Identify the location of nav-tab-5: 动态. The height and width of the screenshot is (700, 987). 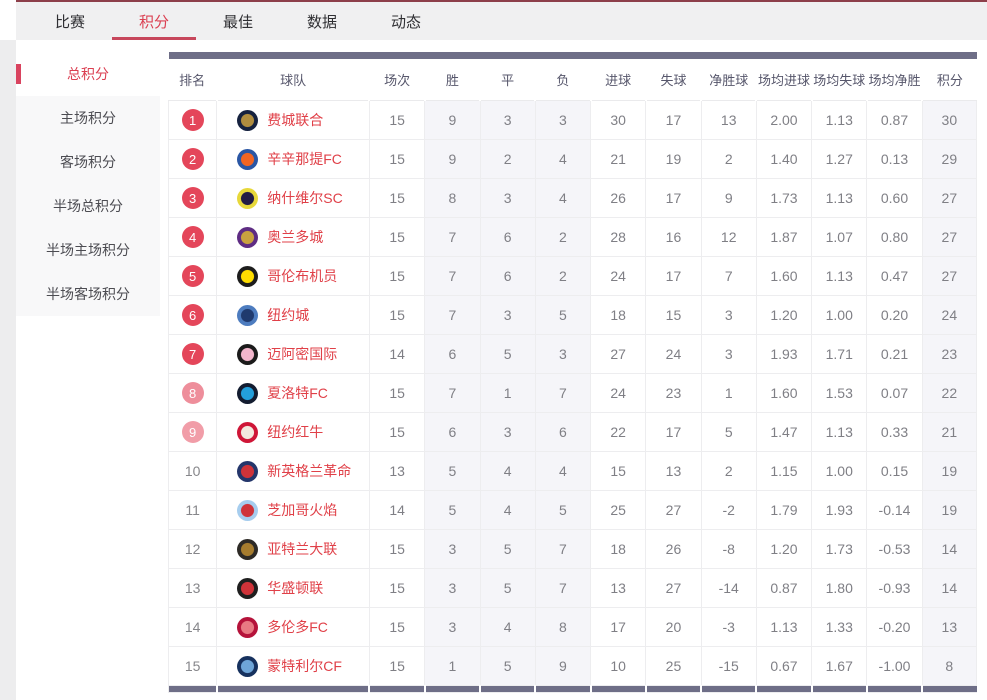
(405, 22).